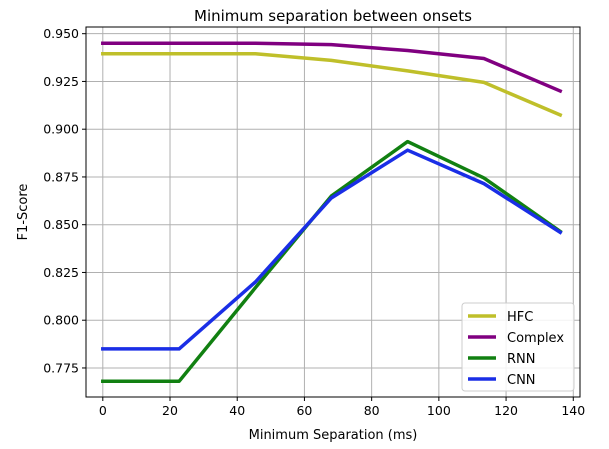 This screenshot has width=609, height=449. Describe the element at coordinates (333, 16) in the screenshot. I see `chart-title: Minimum separation between onsets` at that location.